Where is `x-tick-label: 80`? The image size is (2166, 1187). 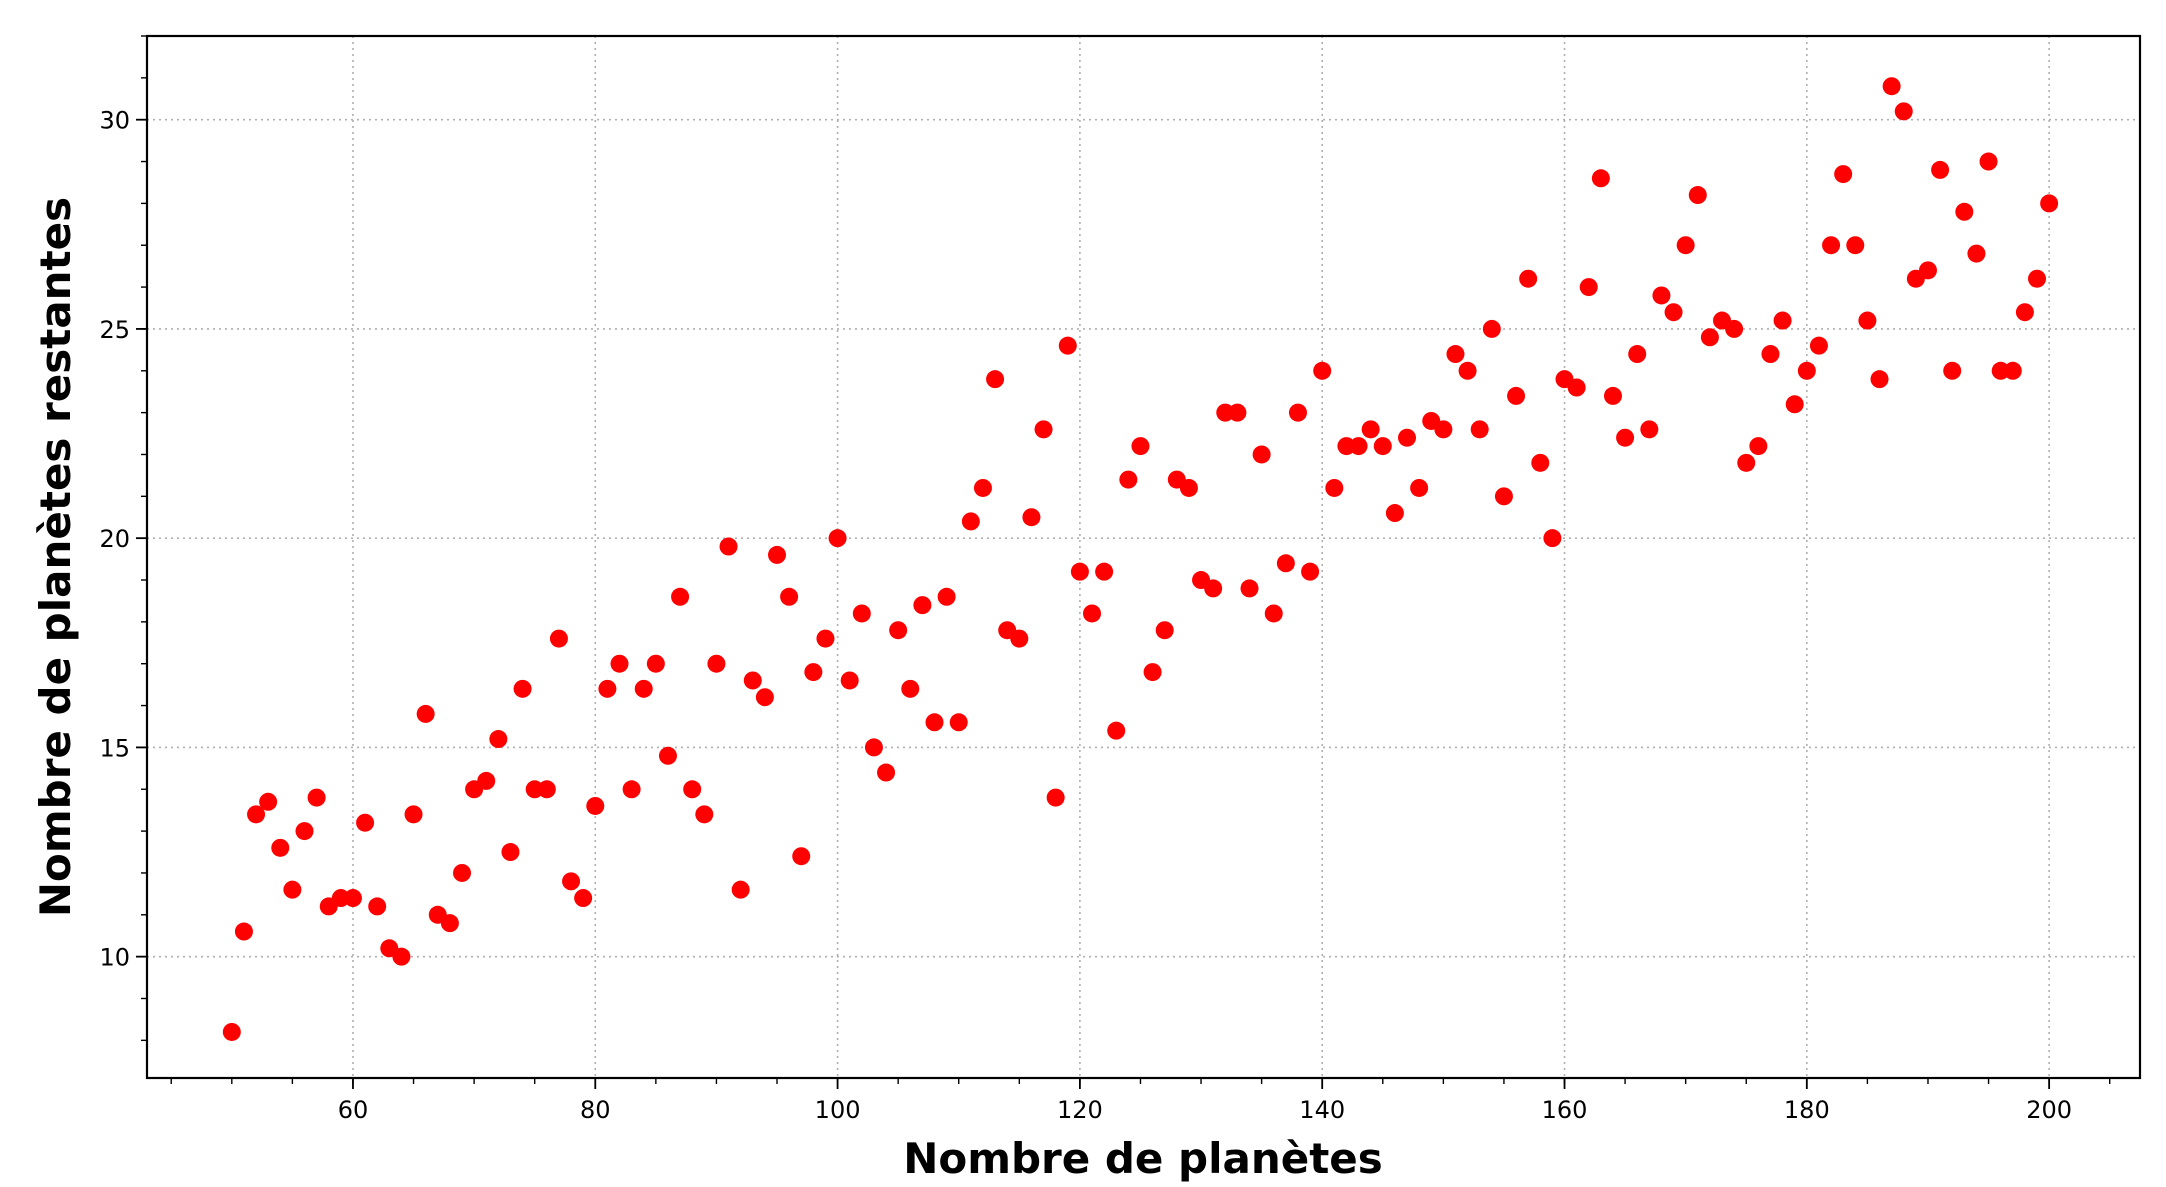
x-tick-label: 80 is located at coordinates (595, 1110).